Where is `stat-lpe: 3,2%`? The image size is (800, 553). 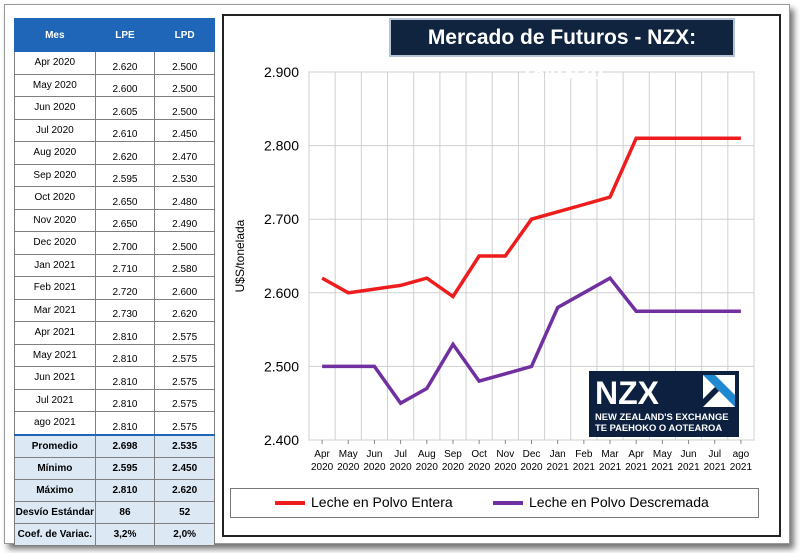
stat-lpe: 3,2% is located at coordinates (125, 534).